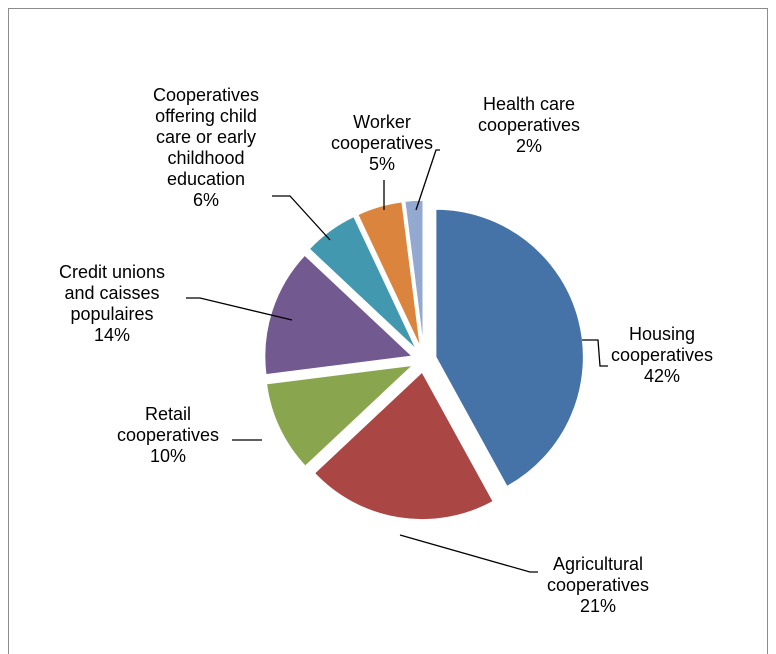 The image size is (776, 654). What do you see at coordinates (206, 95) in the screenshot?
I see `data-label-category: Cooperatives` at bounding box center [206, 95].